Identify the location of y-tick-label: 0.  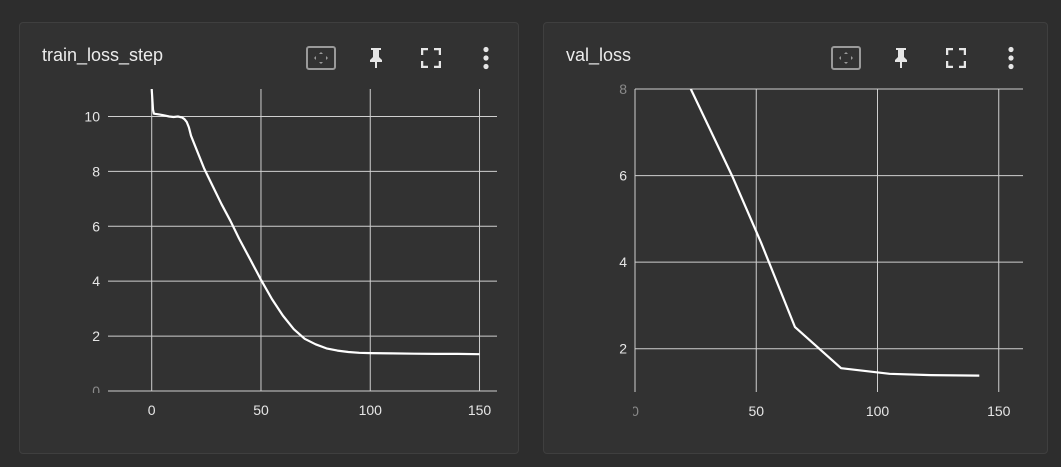
(96, 391).